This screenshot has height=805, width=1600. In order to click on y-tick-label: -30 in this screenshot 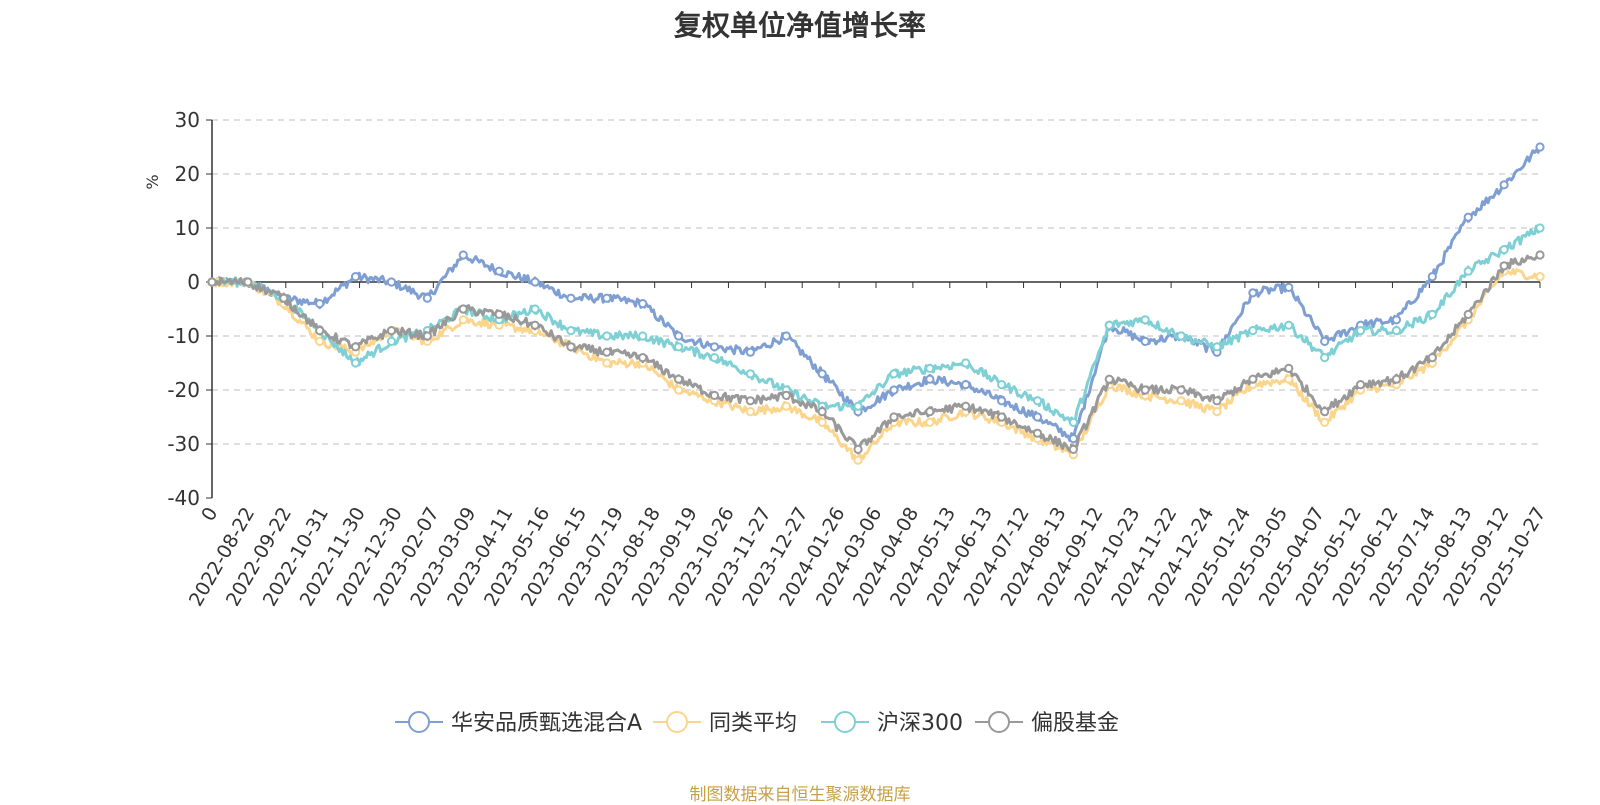, I will do `click(183, 444)`.